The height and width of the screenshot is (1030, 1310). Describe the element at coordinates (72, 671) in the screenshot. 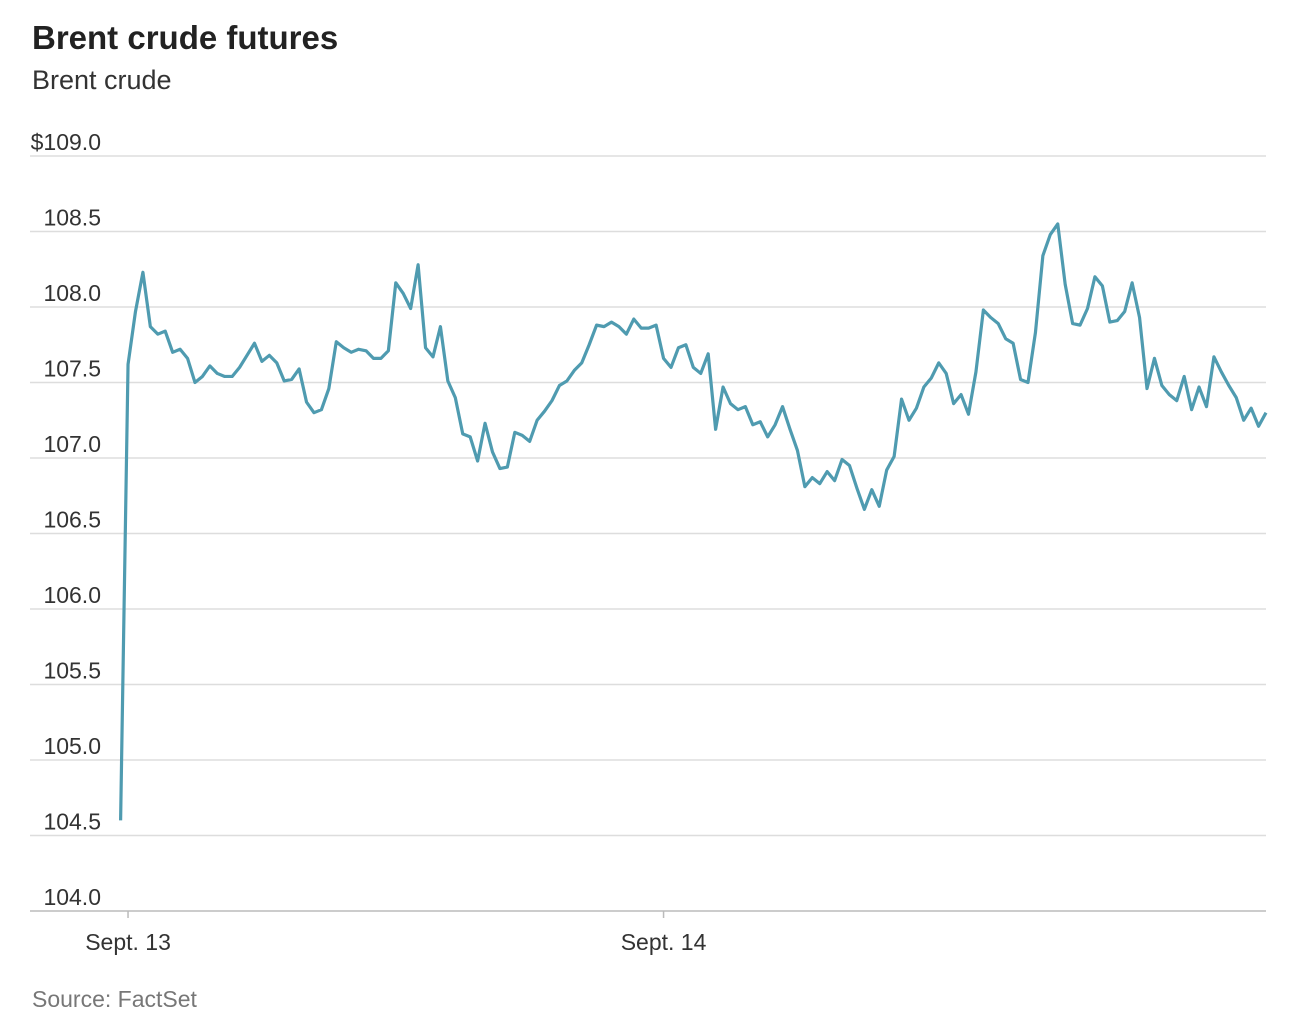

I see `y-tick-label: 105.5` at that location.